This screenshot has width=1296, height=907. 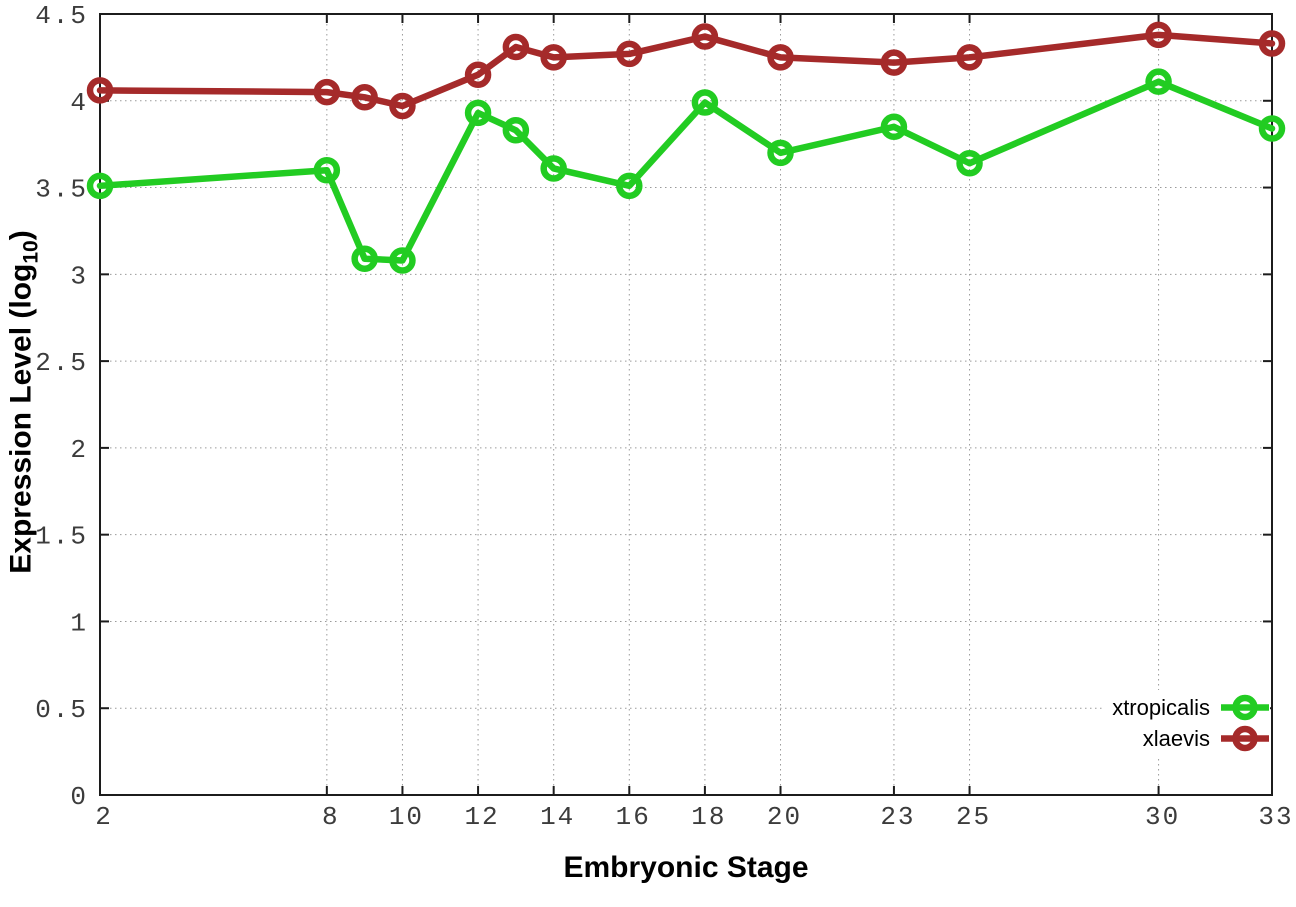 I want to click on y-tick-label: 0.5, so click(x=61, y=710).